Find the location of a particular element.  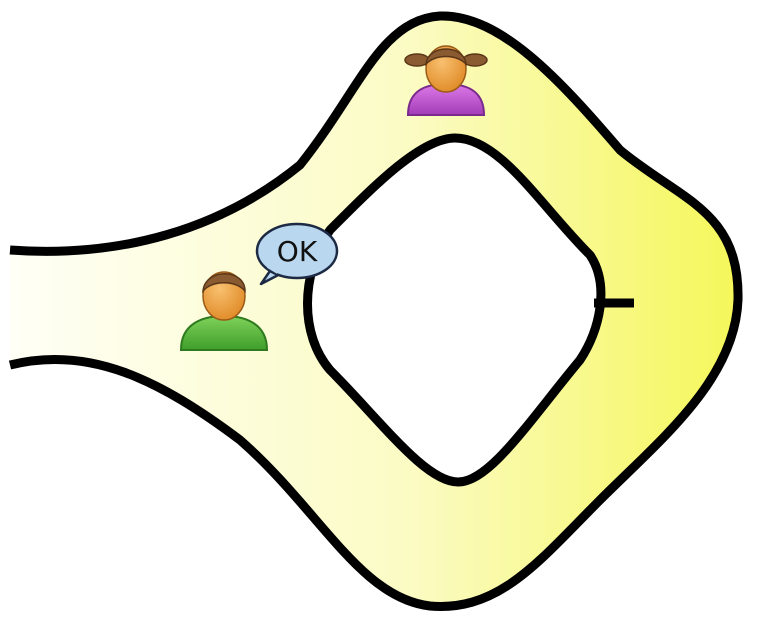

boy-hair is located at coordinates (224, 283).